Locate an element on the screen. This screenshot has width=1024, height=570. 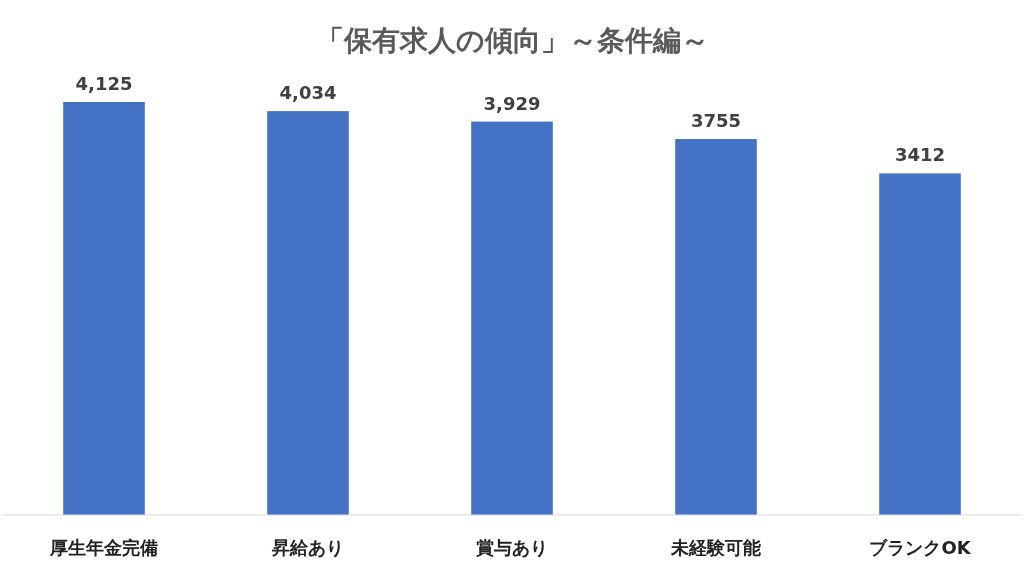
data-label: 4,125 is located at coordinates (104, 83).